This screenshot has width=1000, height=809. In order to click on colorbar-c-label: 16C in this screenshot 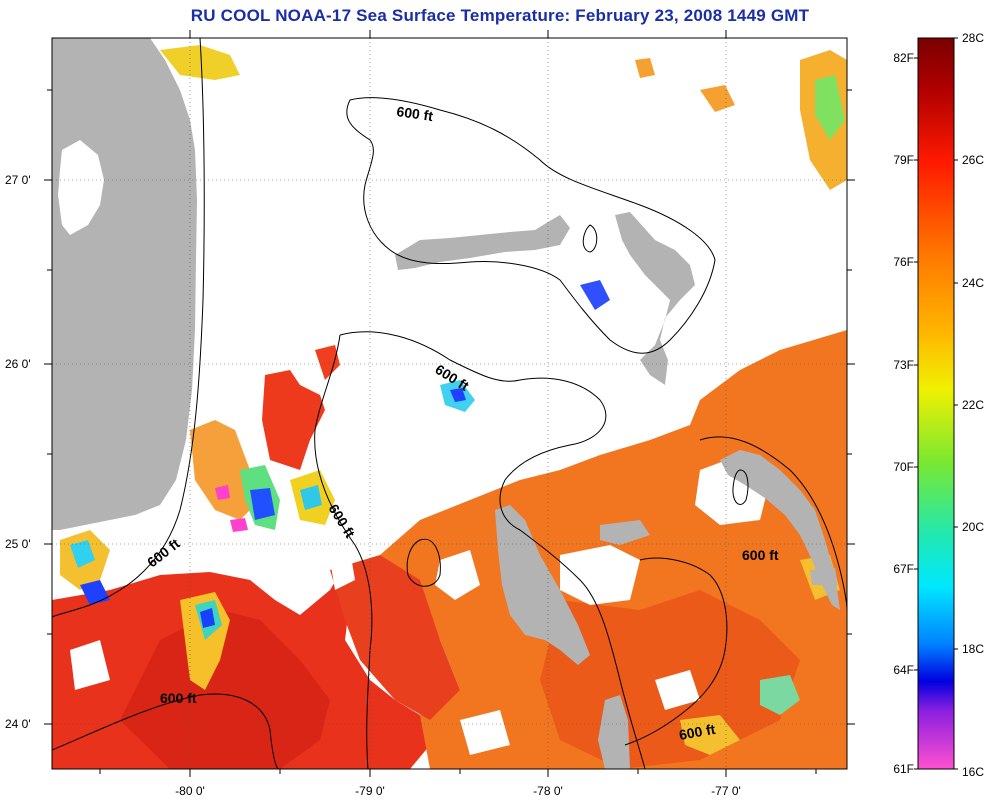, I will do `click(973, 772)`.